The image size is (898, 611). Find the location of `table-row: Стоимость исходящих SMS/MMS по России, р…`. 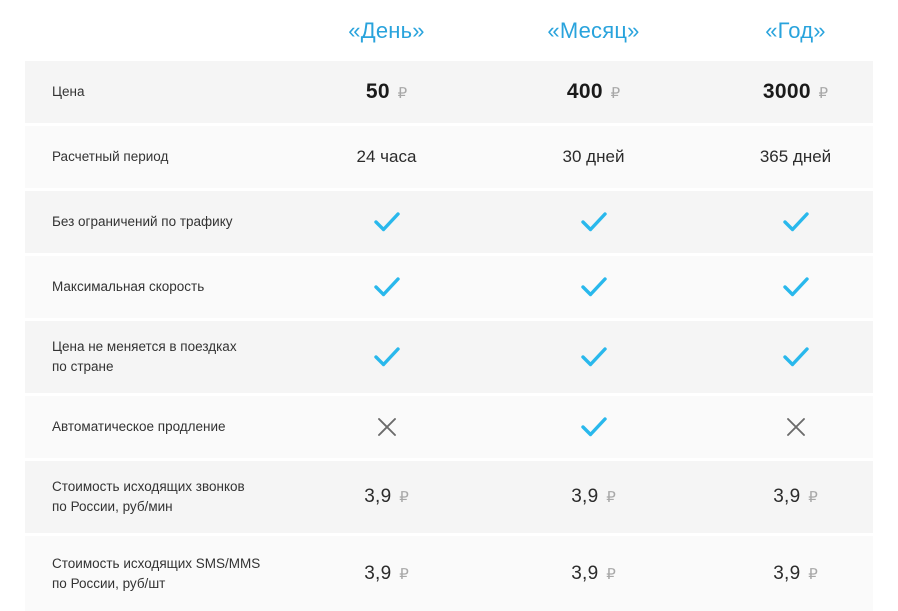

table-row: Стоимость исходящих SMS/MMS по России, р… is located at coordinates (449, 573).